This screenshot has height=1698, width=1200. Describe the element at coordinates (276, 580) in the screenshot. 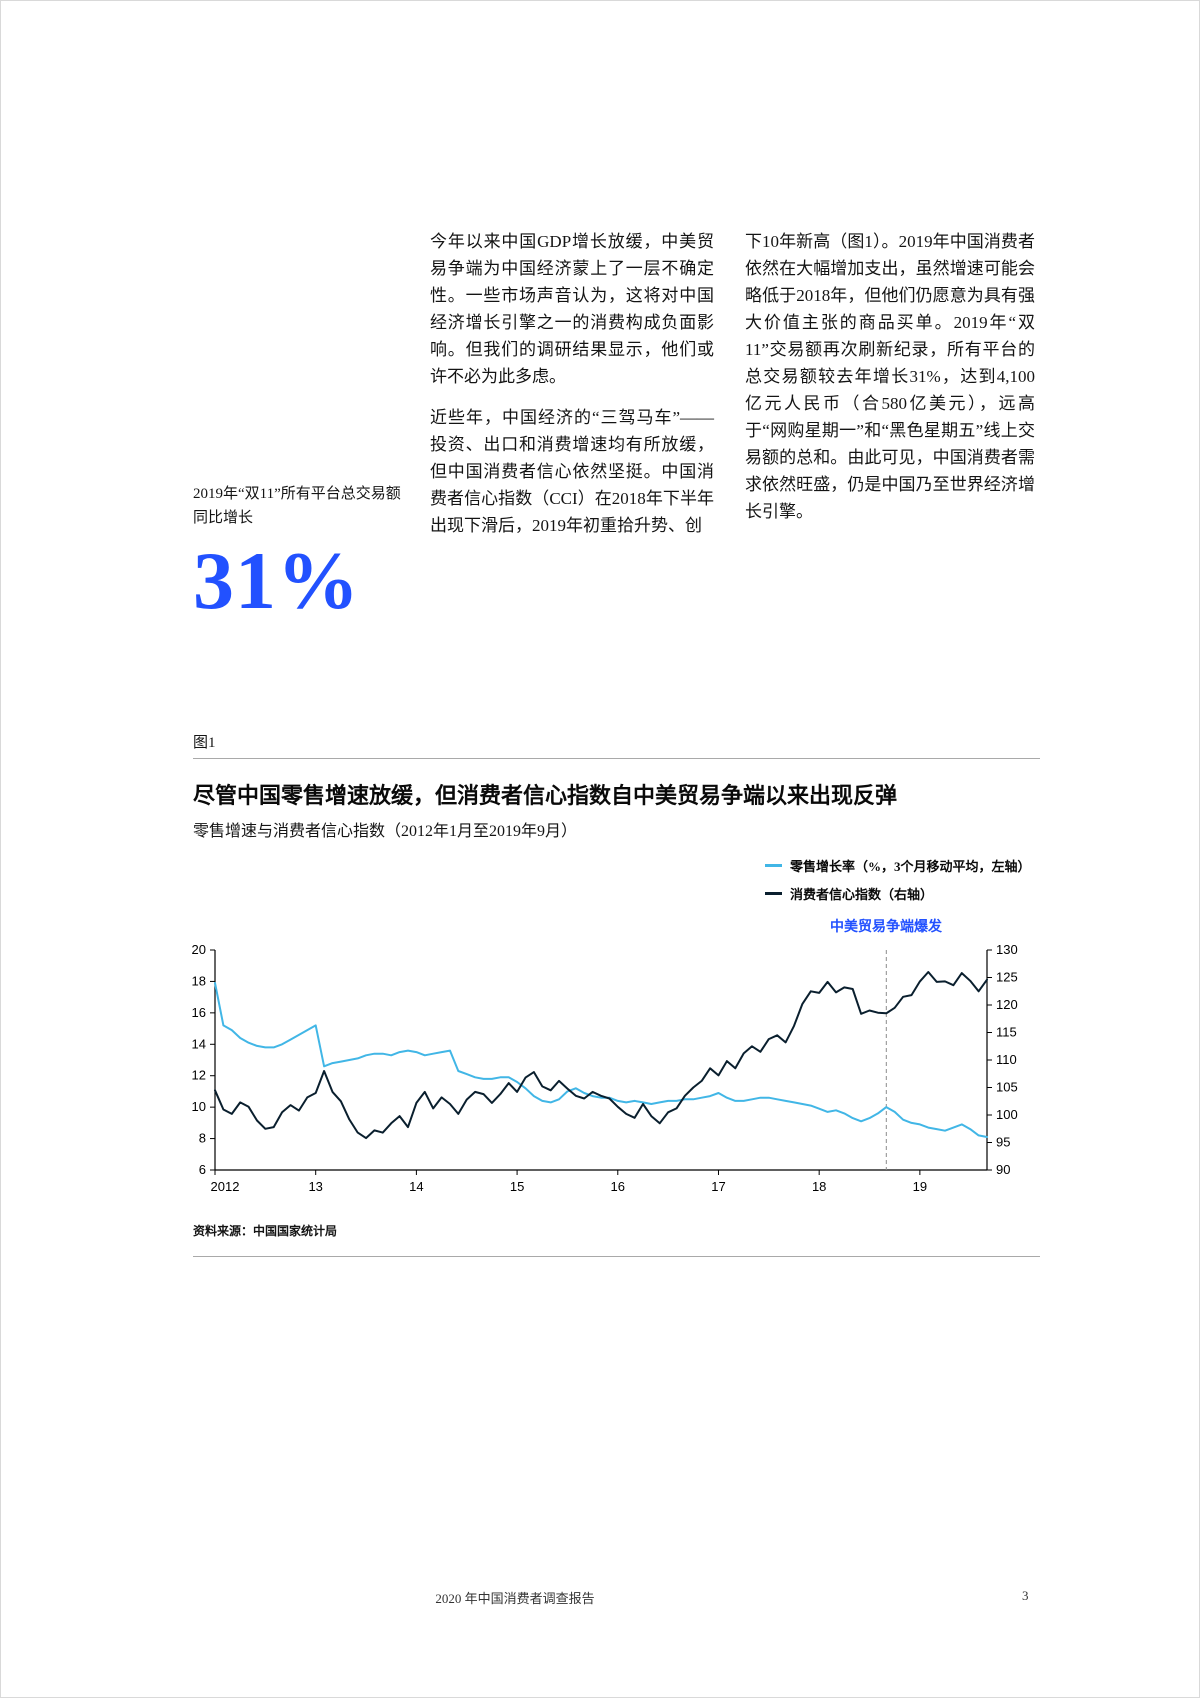

I see `stat-callout-value: 31%` at that location.